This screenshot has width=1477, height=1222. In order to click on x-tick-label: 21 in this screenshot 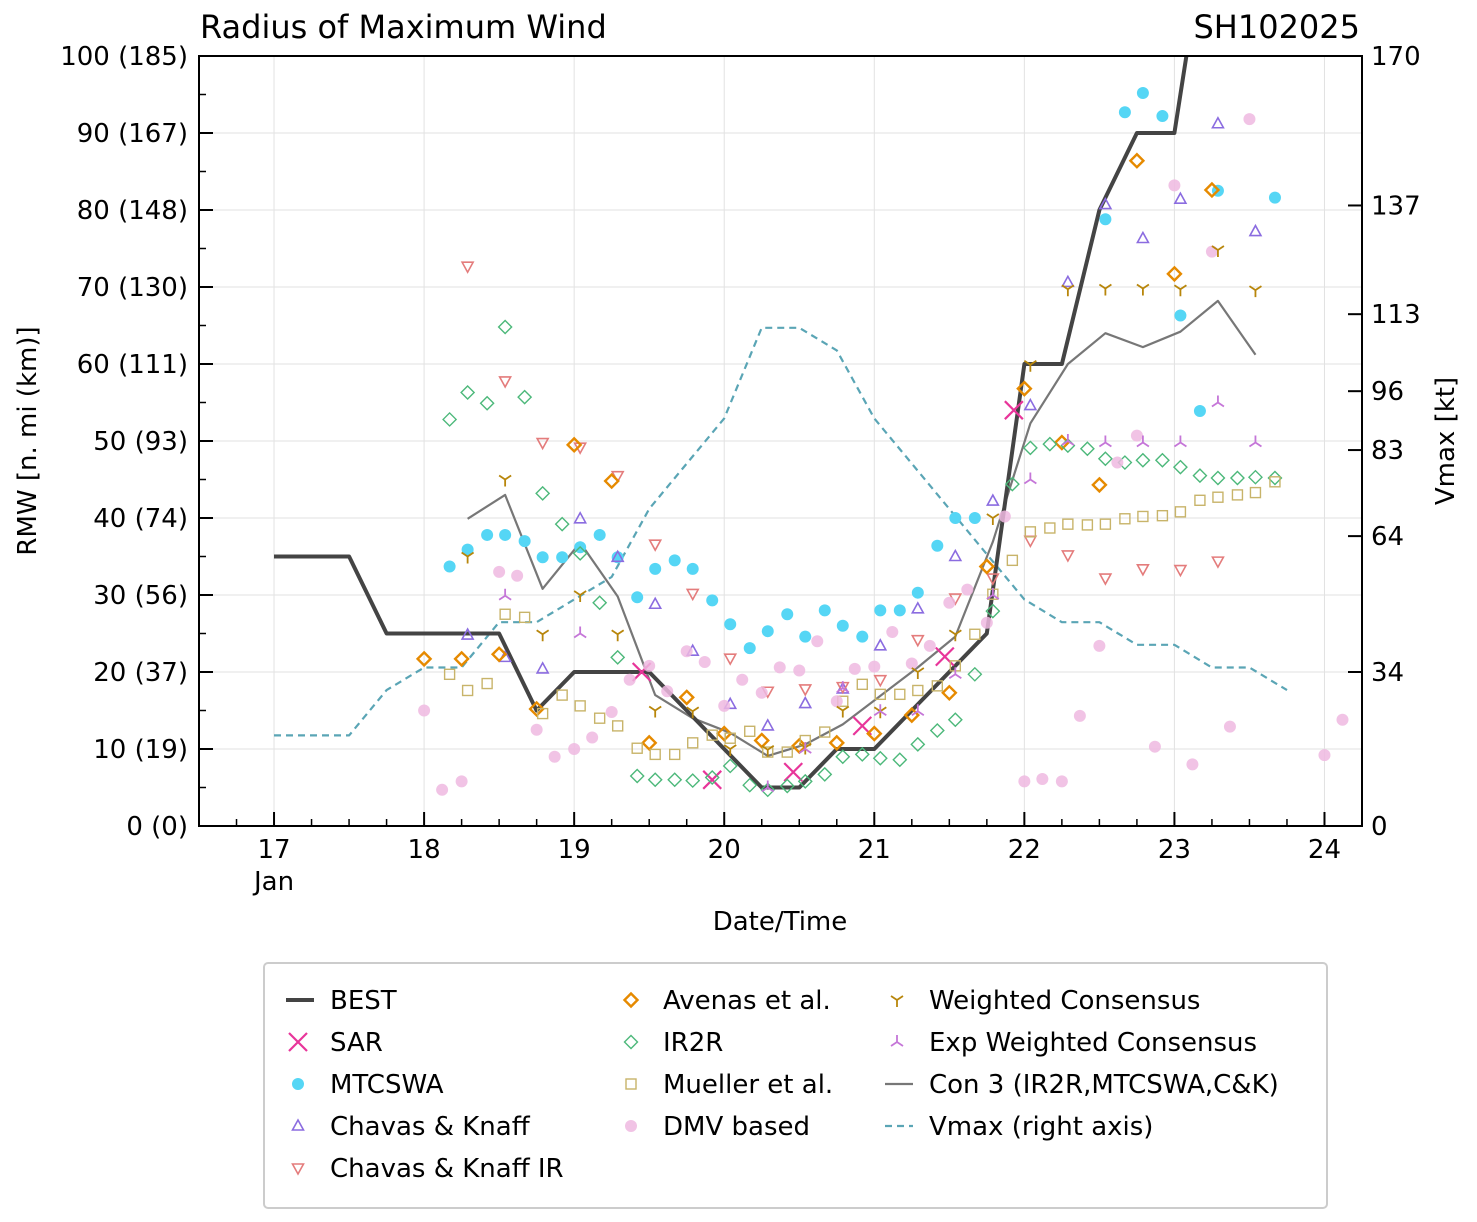, I will do `click(874, 850)`.